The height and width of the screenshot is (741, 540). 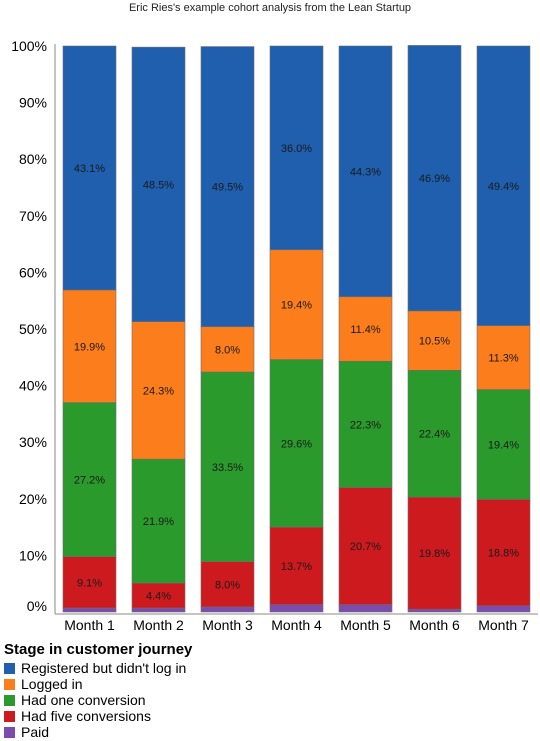 I want to click on data-label: 22.4%, so click(x=434, y=435).